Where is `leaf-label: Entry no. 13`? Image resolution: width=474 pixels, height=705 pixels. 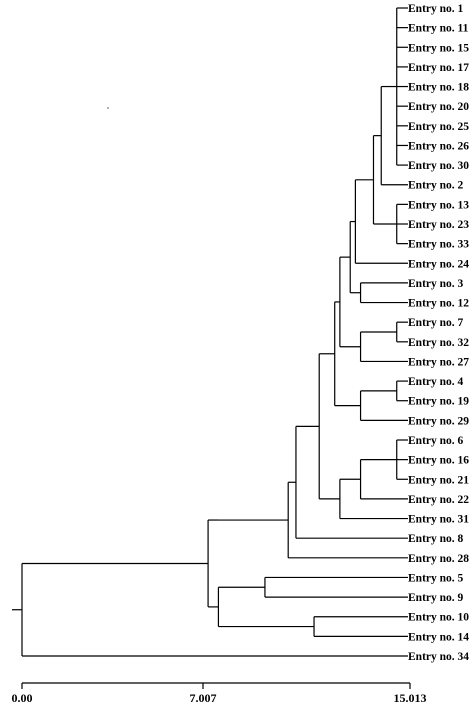 leaf-label: Entry no. 13 is located at coordinates (438, 205).